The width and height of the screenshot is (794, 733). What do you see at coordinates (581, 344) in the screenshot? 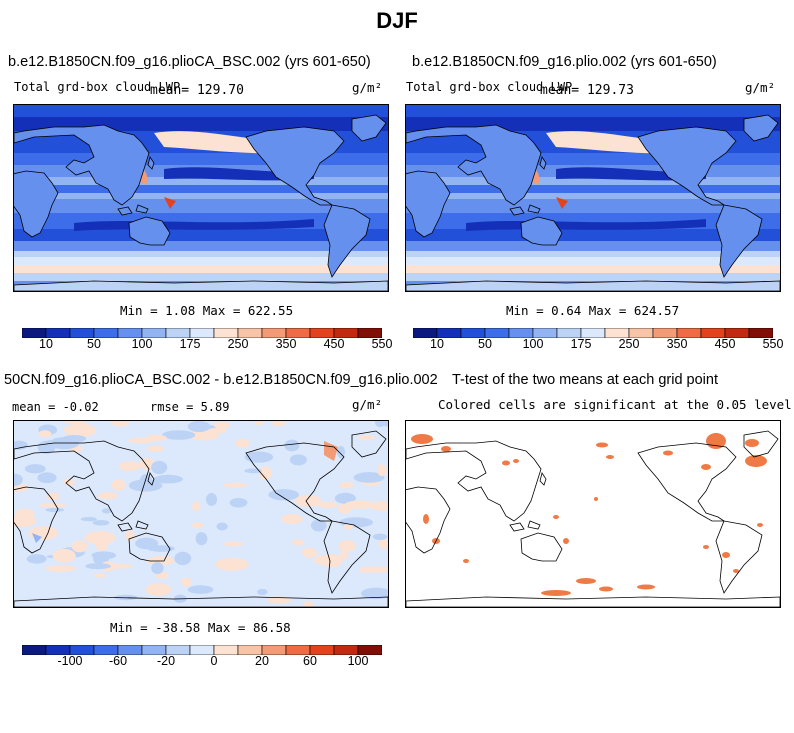
I see `colorbar-tick-label: 175` at bounding box center [581, 344].